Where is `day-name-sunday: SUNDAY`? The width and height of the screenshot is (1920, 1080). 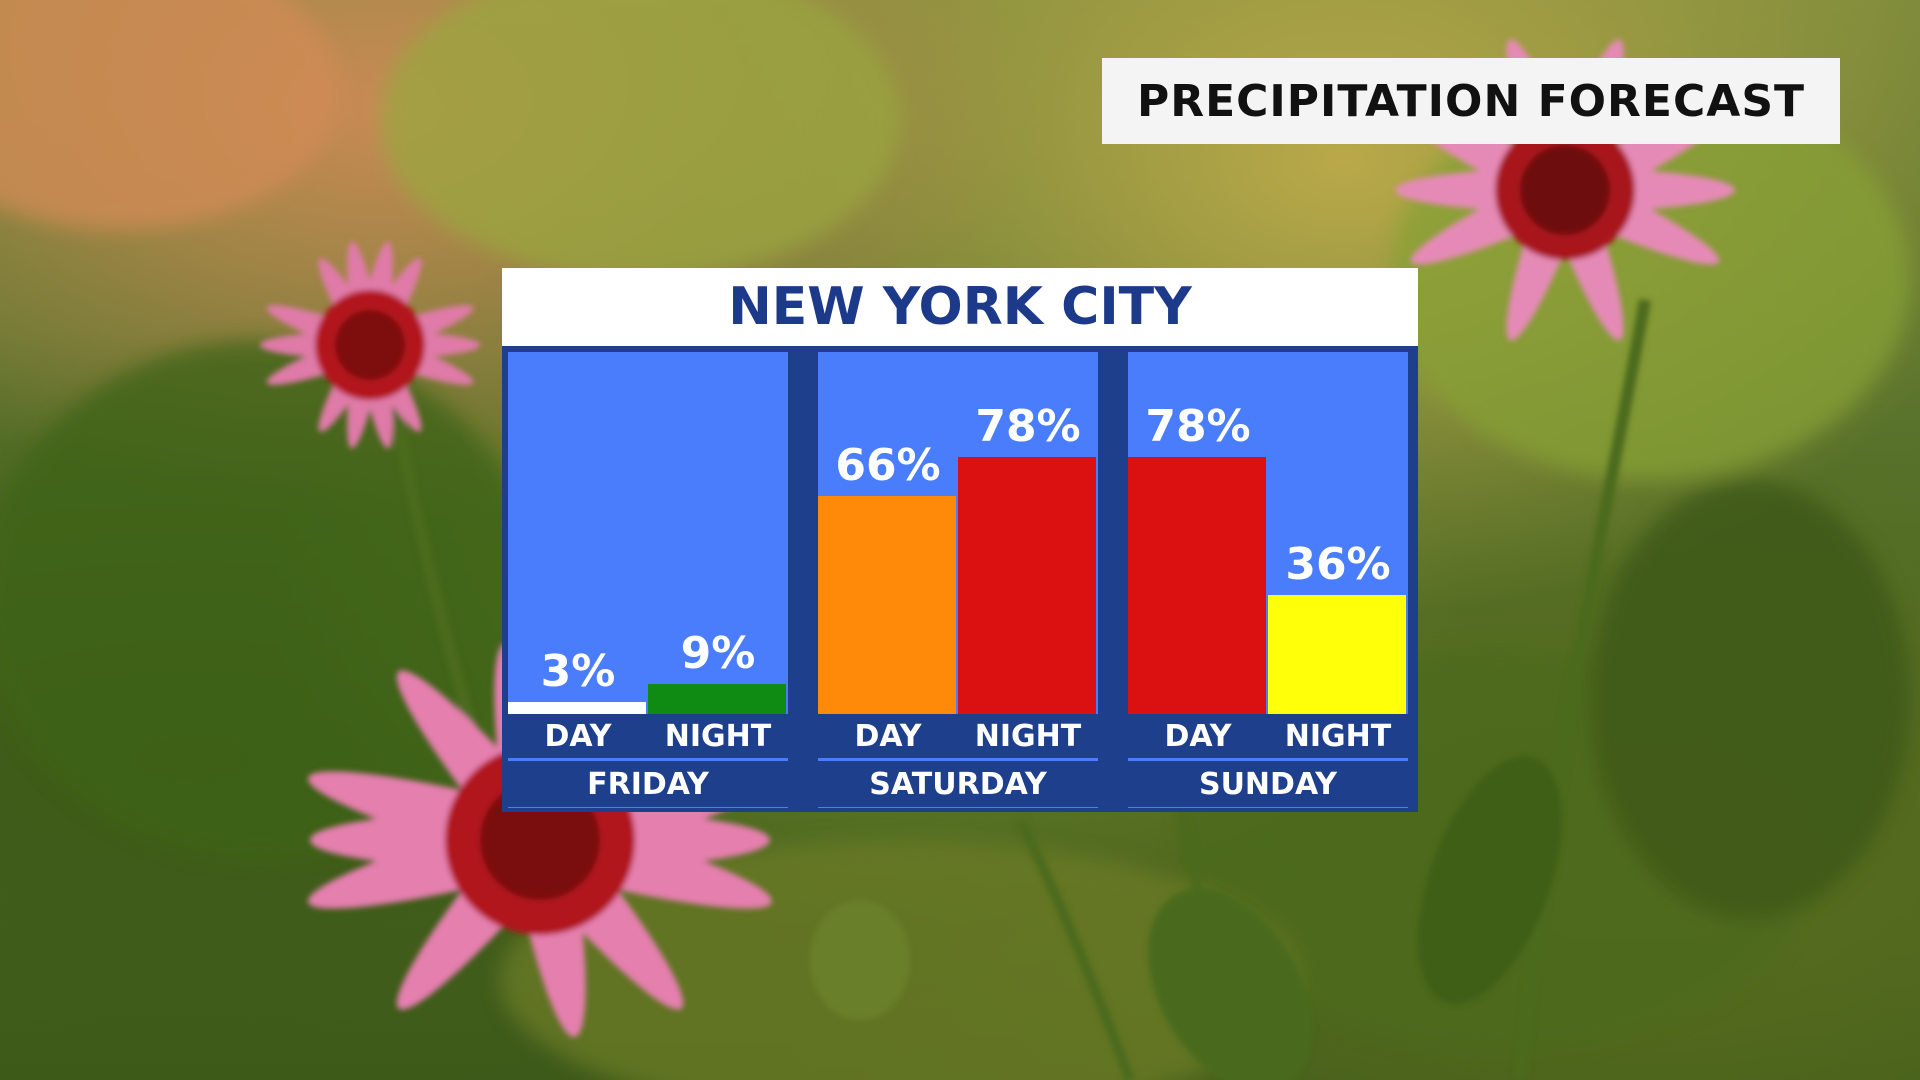
day-name-sunday: SUNDAY is located at coordinates (1268, 784).